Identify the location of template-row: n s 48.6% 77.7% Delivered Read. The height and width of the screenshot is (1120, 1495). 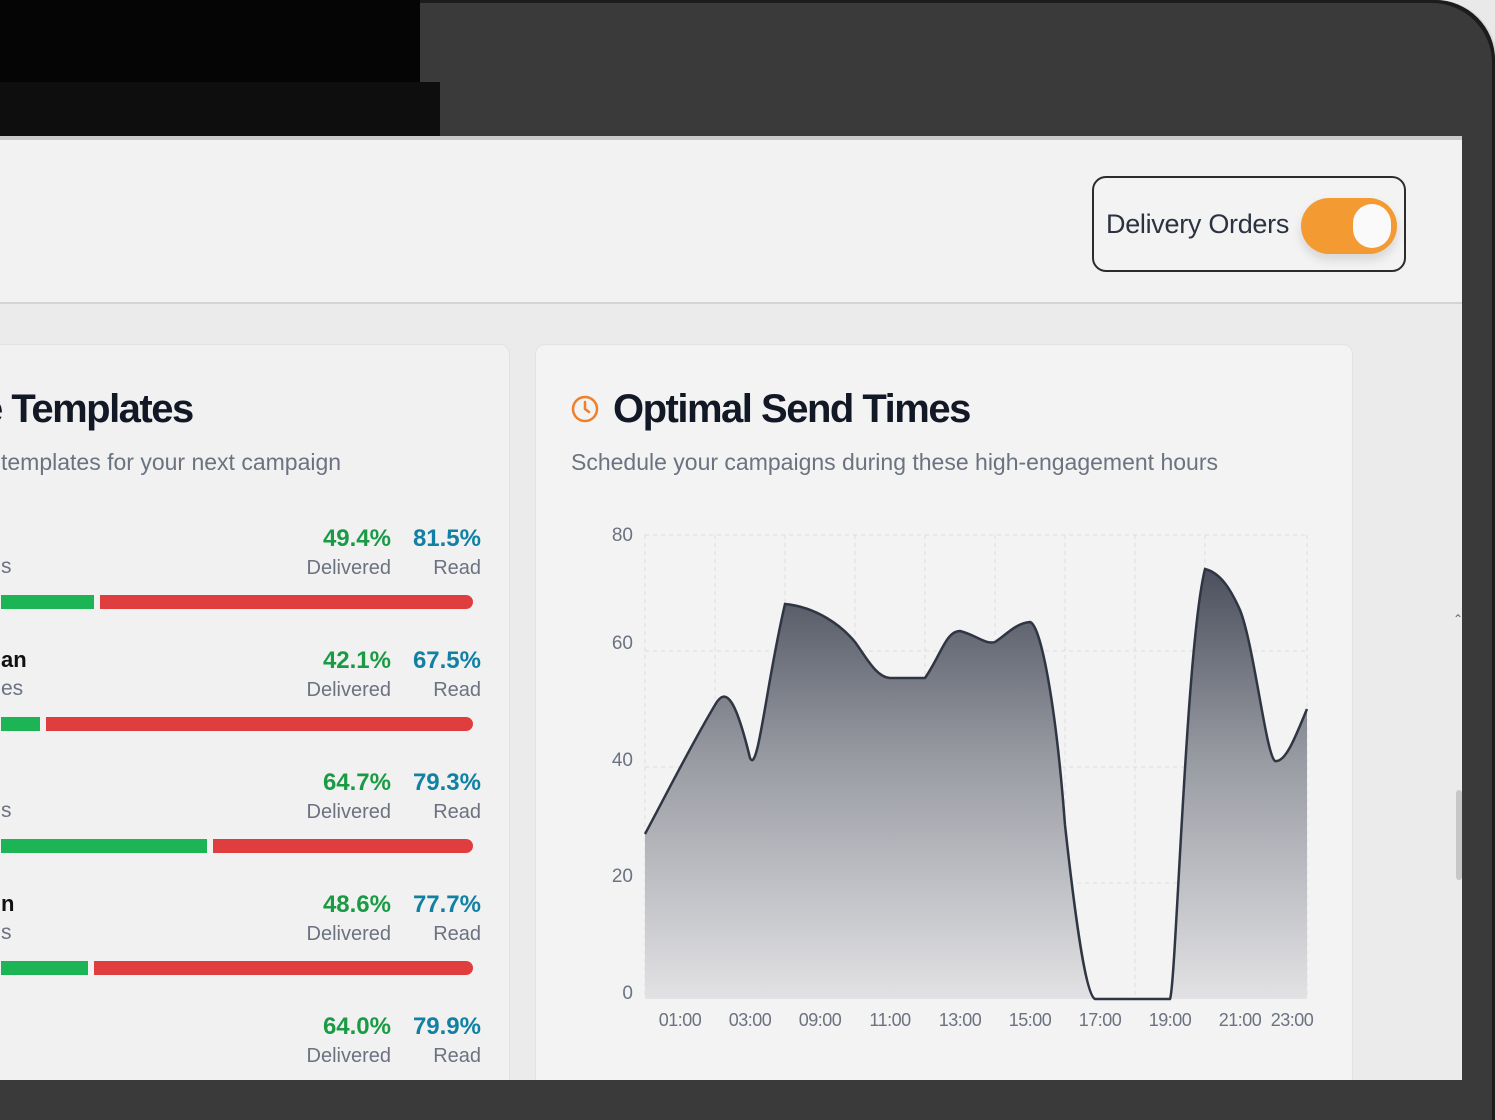
(241, 941).